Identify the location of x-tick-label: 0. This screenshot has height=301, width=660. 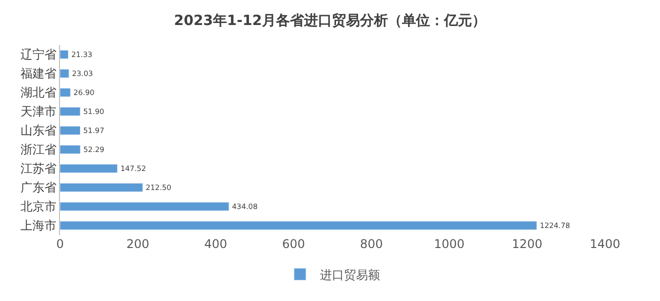
(60, 244).